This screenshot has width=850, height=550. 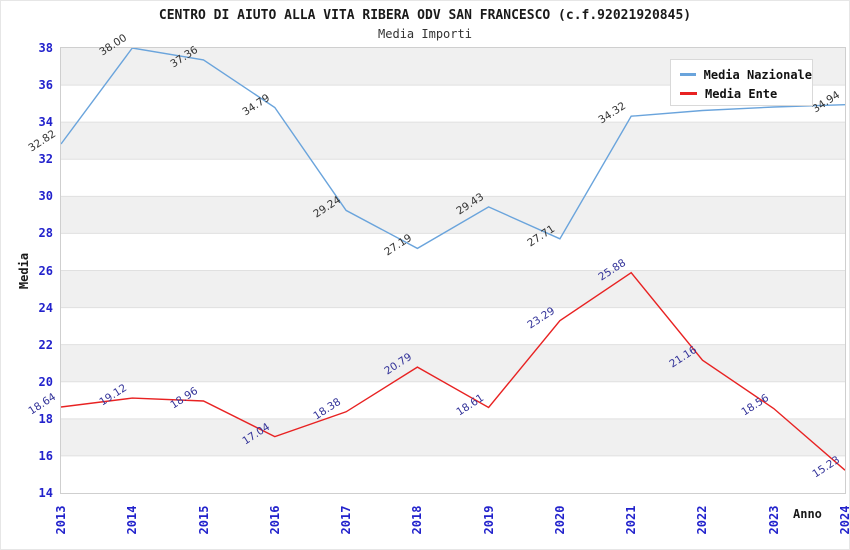 I want to click on y-tick-label: 38, so click(x=45, y=48).